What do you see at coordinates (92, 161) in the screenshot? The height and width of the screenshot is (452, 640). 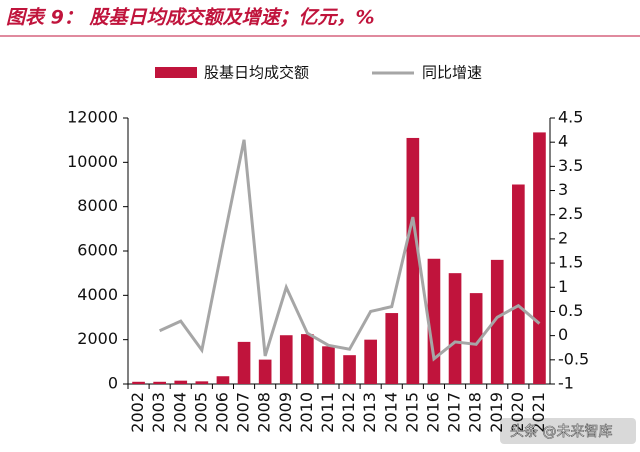 I see `y-tick-label: 10000` at bounding box center [92, 161].